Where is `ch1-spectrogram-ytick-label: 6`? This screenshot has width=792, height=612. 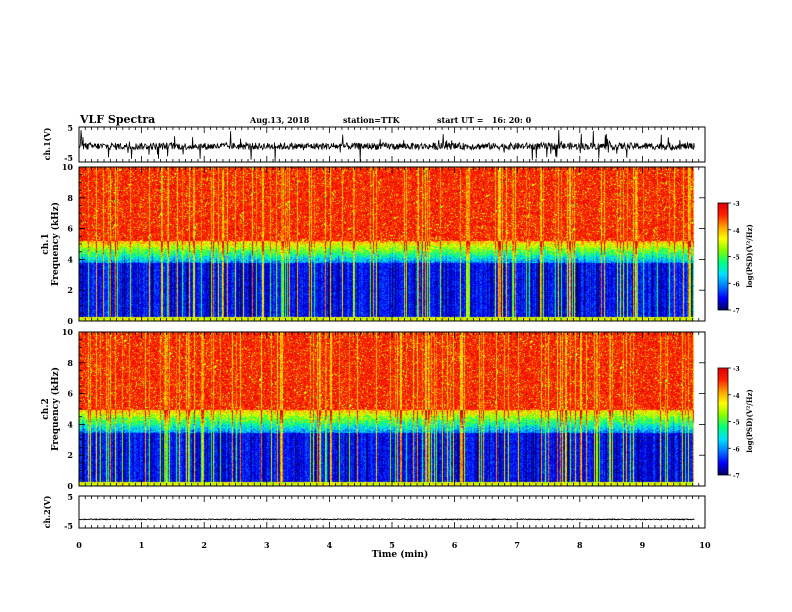 ch1-spectrogram-ytick-label: 6 is located at coordinates (70, 229).